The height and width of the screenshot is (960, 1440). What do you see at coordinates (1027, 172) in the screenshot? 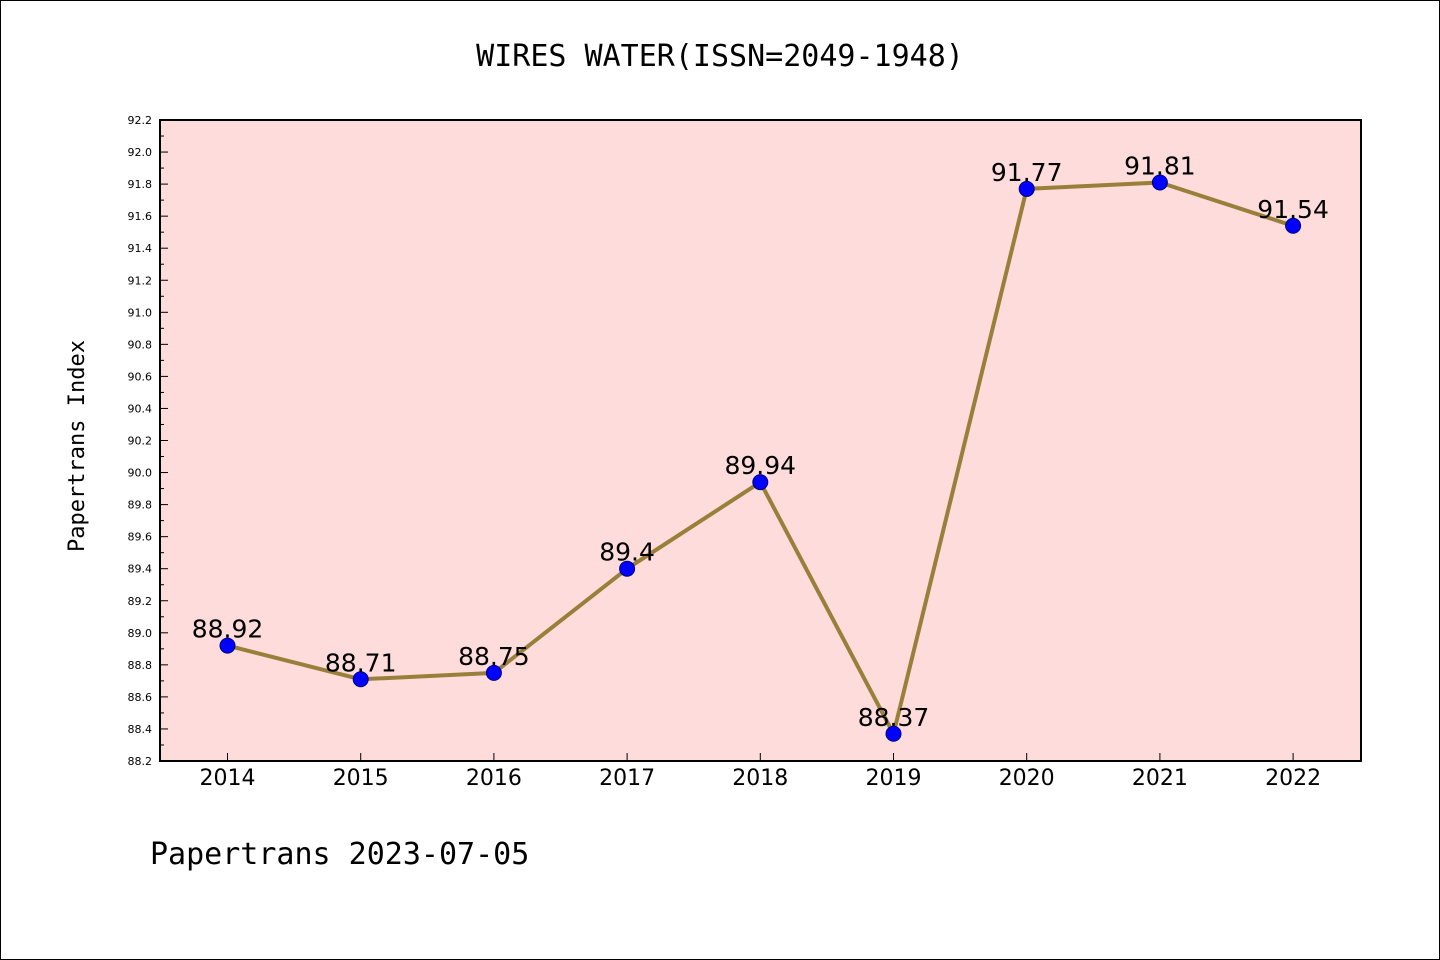
I see `data-label: 91.77` at bounding box center [1027, 172].